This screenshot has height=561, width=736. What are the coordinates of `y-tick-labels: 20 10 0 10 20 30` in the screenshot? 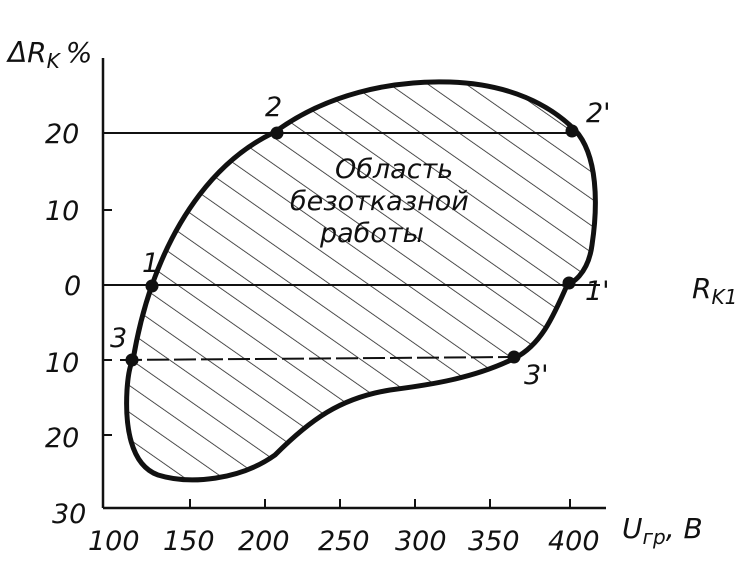 It's located at (65, 324).